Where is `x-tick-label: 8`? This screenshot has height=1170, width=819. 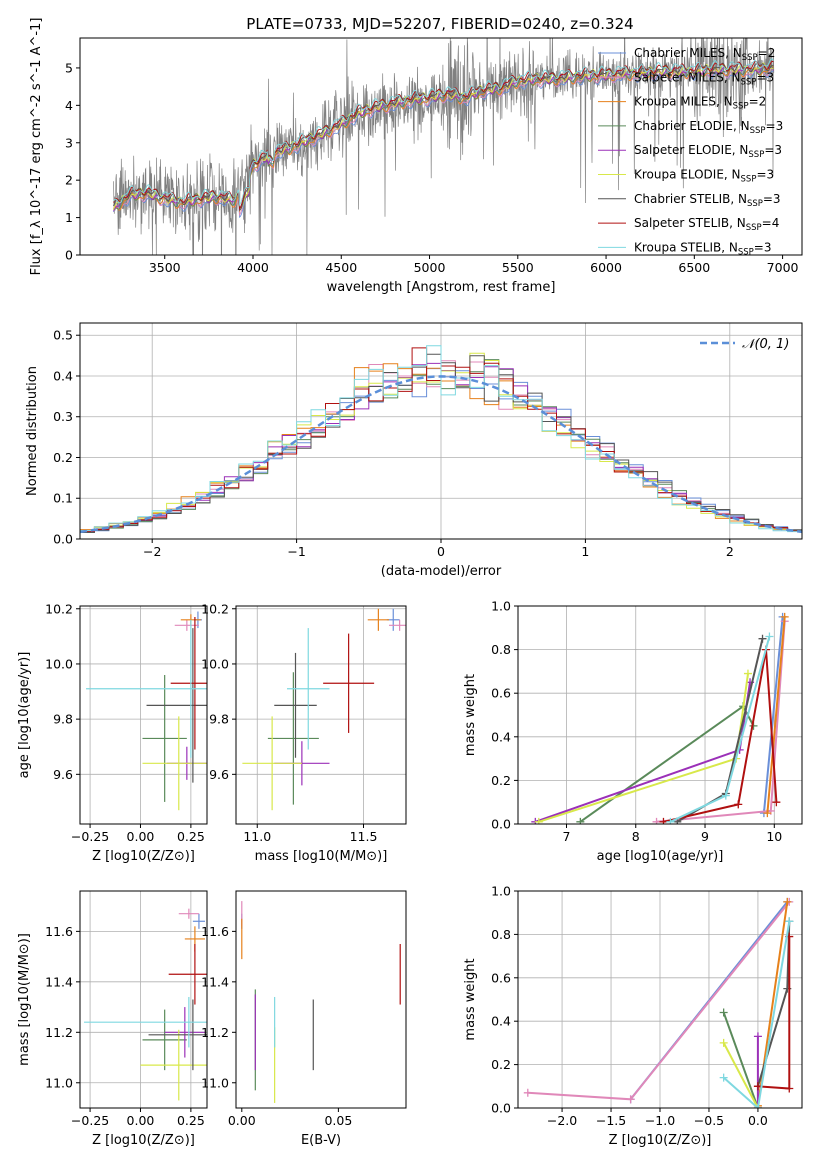
x-tick-label: 8 is located at coordinates (636, 836).